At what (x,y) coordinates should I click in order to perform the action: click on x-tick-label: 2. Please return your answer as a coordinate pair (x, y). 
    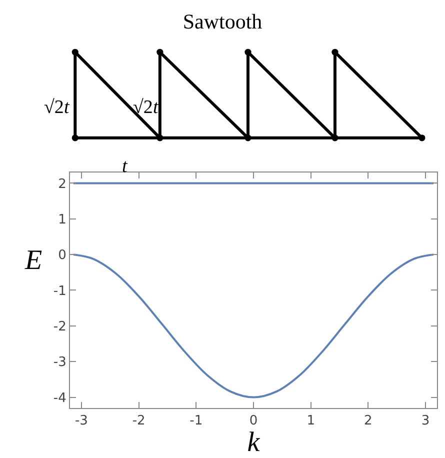
    Looking at the image, I should click on (368, 421).